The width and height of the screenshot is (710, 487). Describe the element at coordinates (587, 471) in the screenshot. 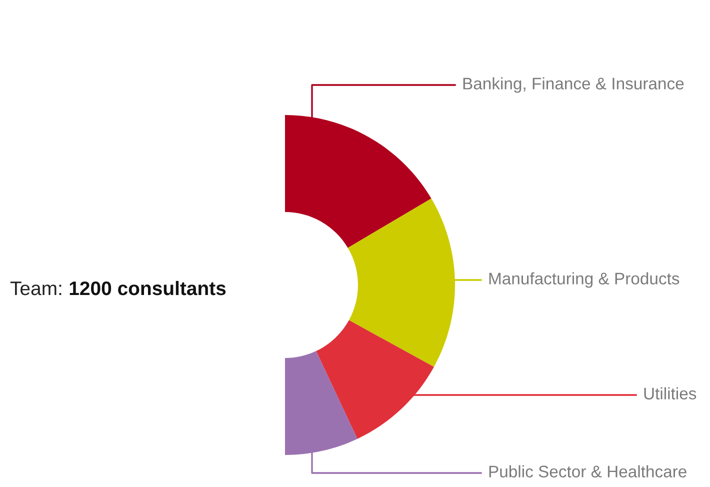

I see `slice-label: Public Sector & Healthcare` at that location.